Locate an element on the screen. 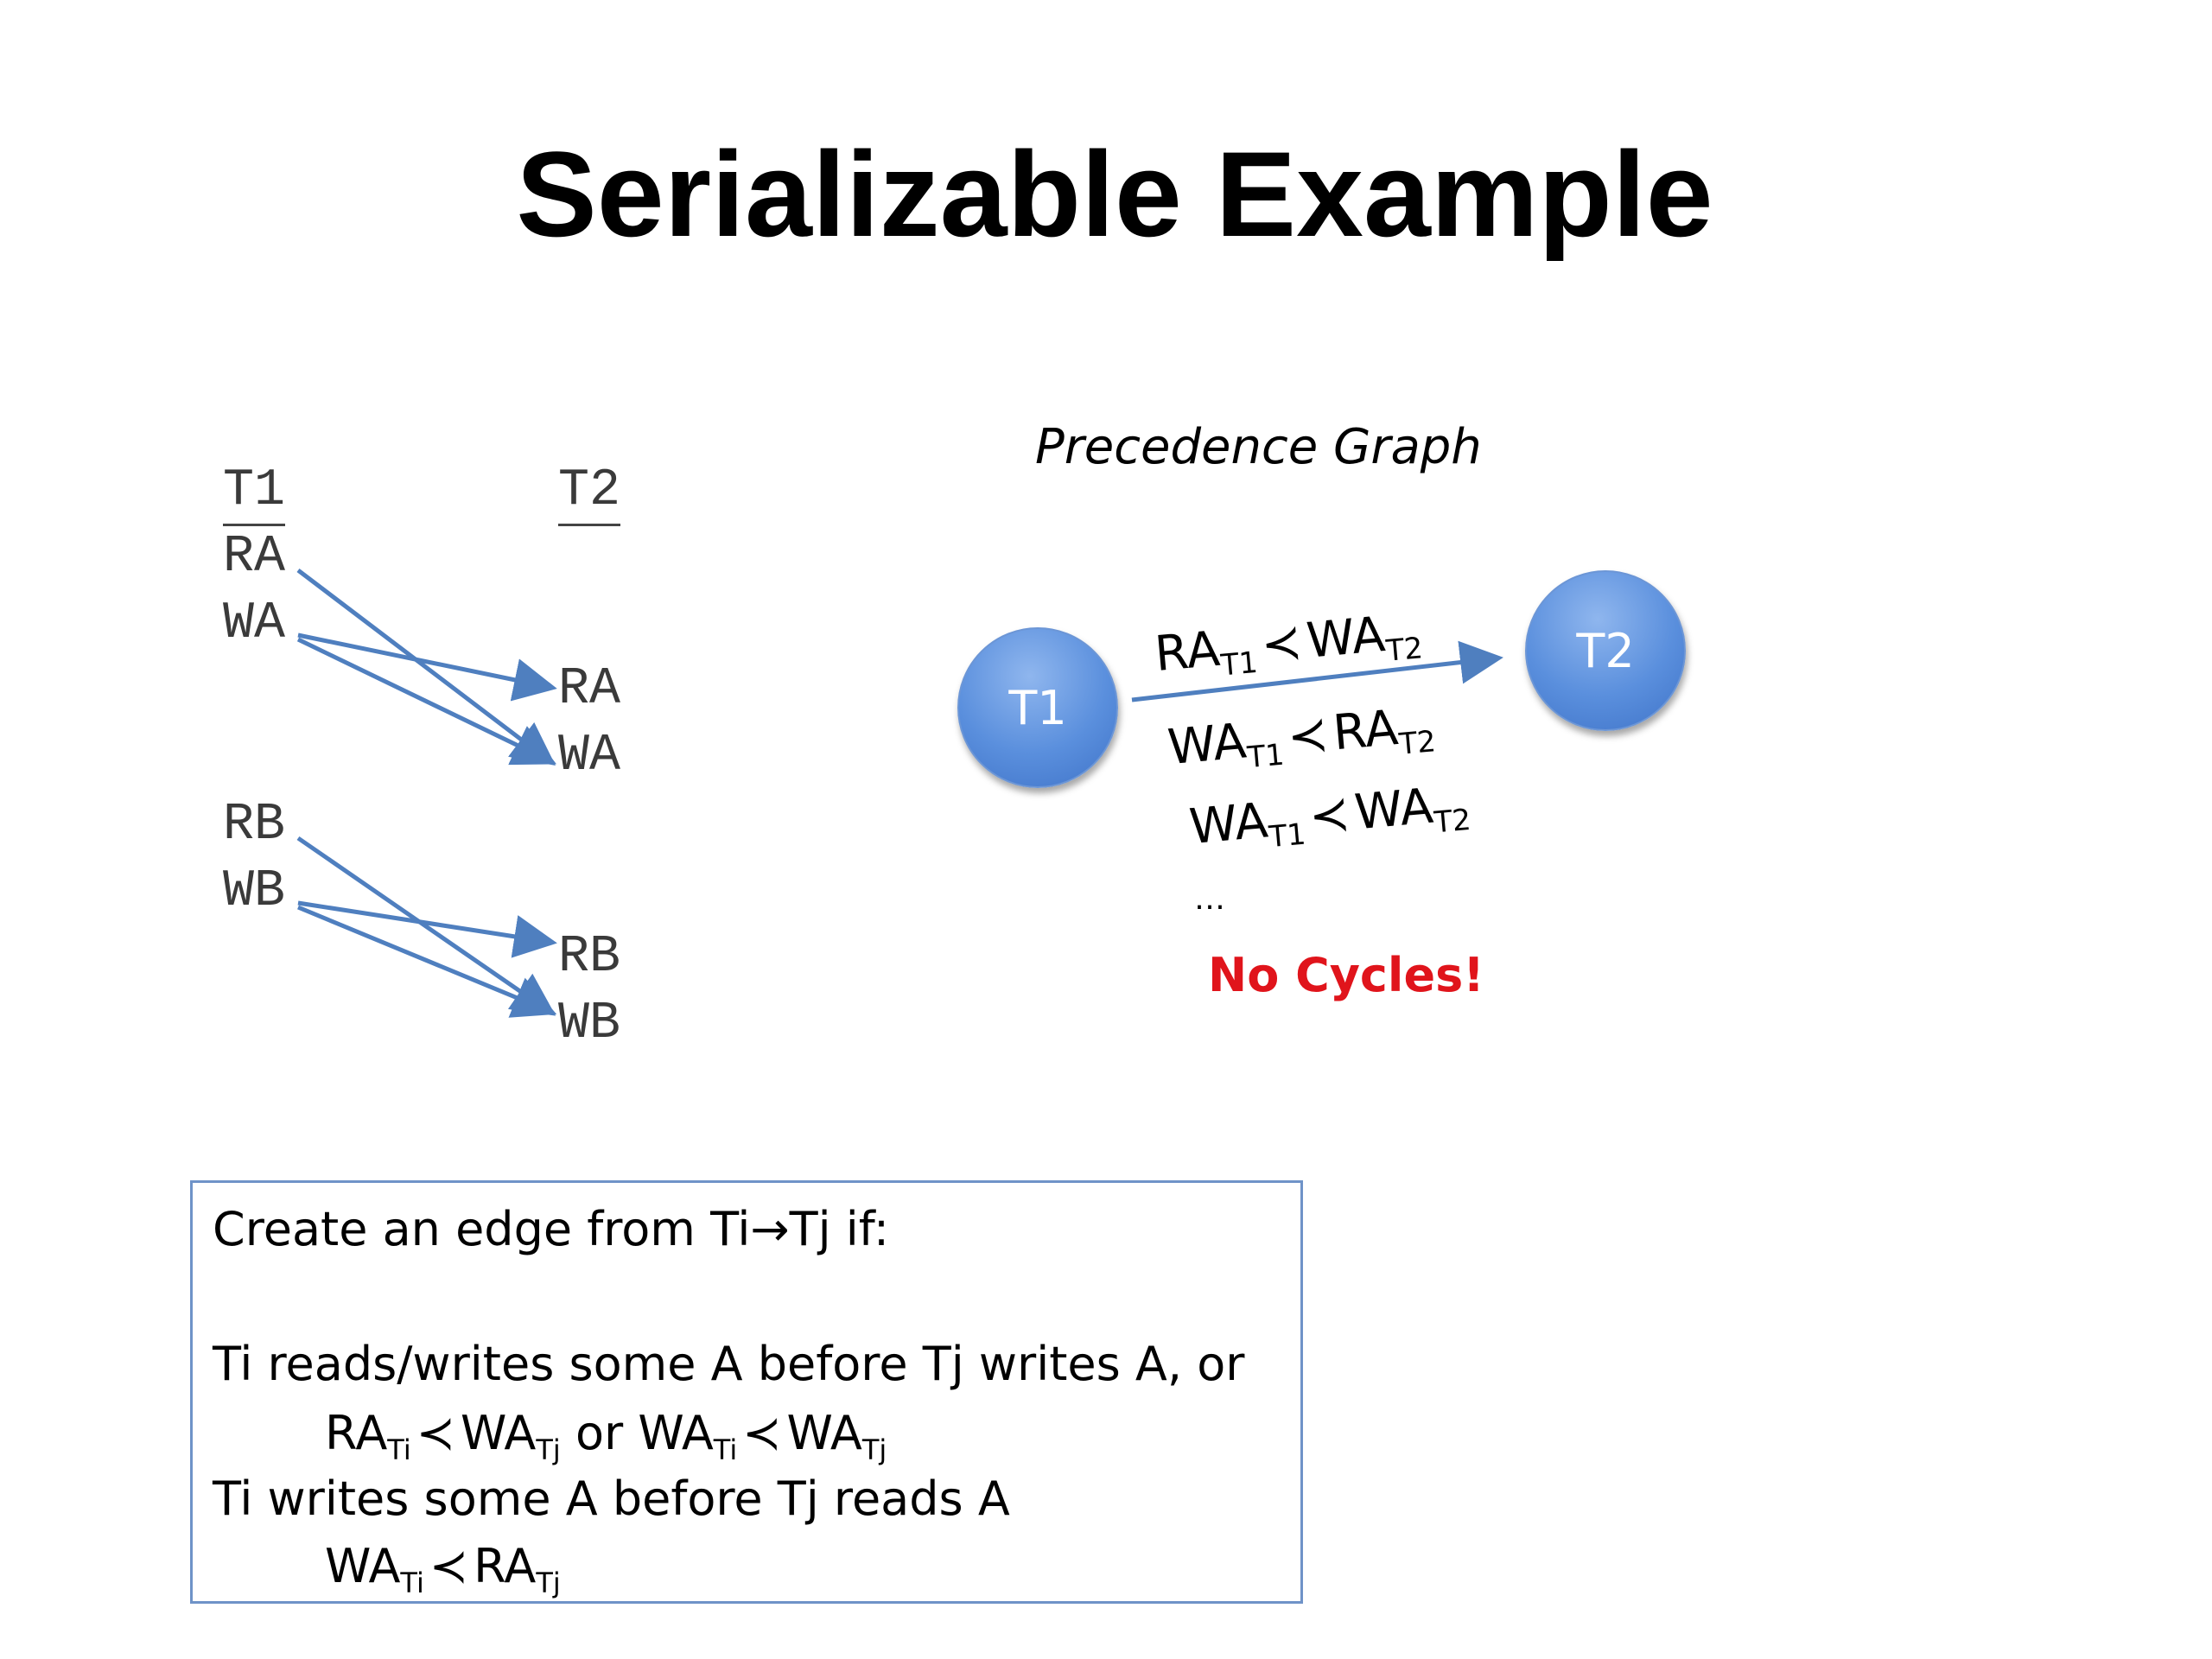 This screenshot has width=2212, height=1659. t1-header: T1 is located at coordinates (254, 495).